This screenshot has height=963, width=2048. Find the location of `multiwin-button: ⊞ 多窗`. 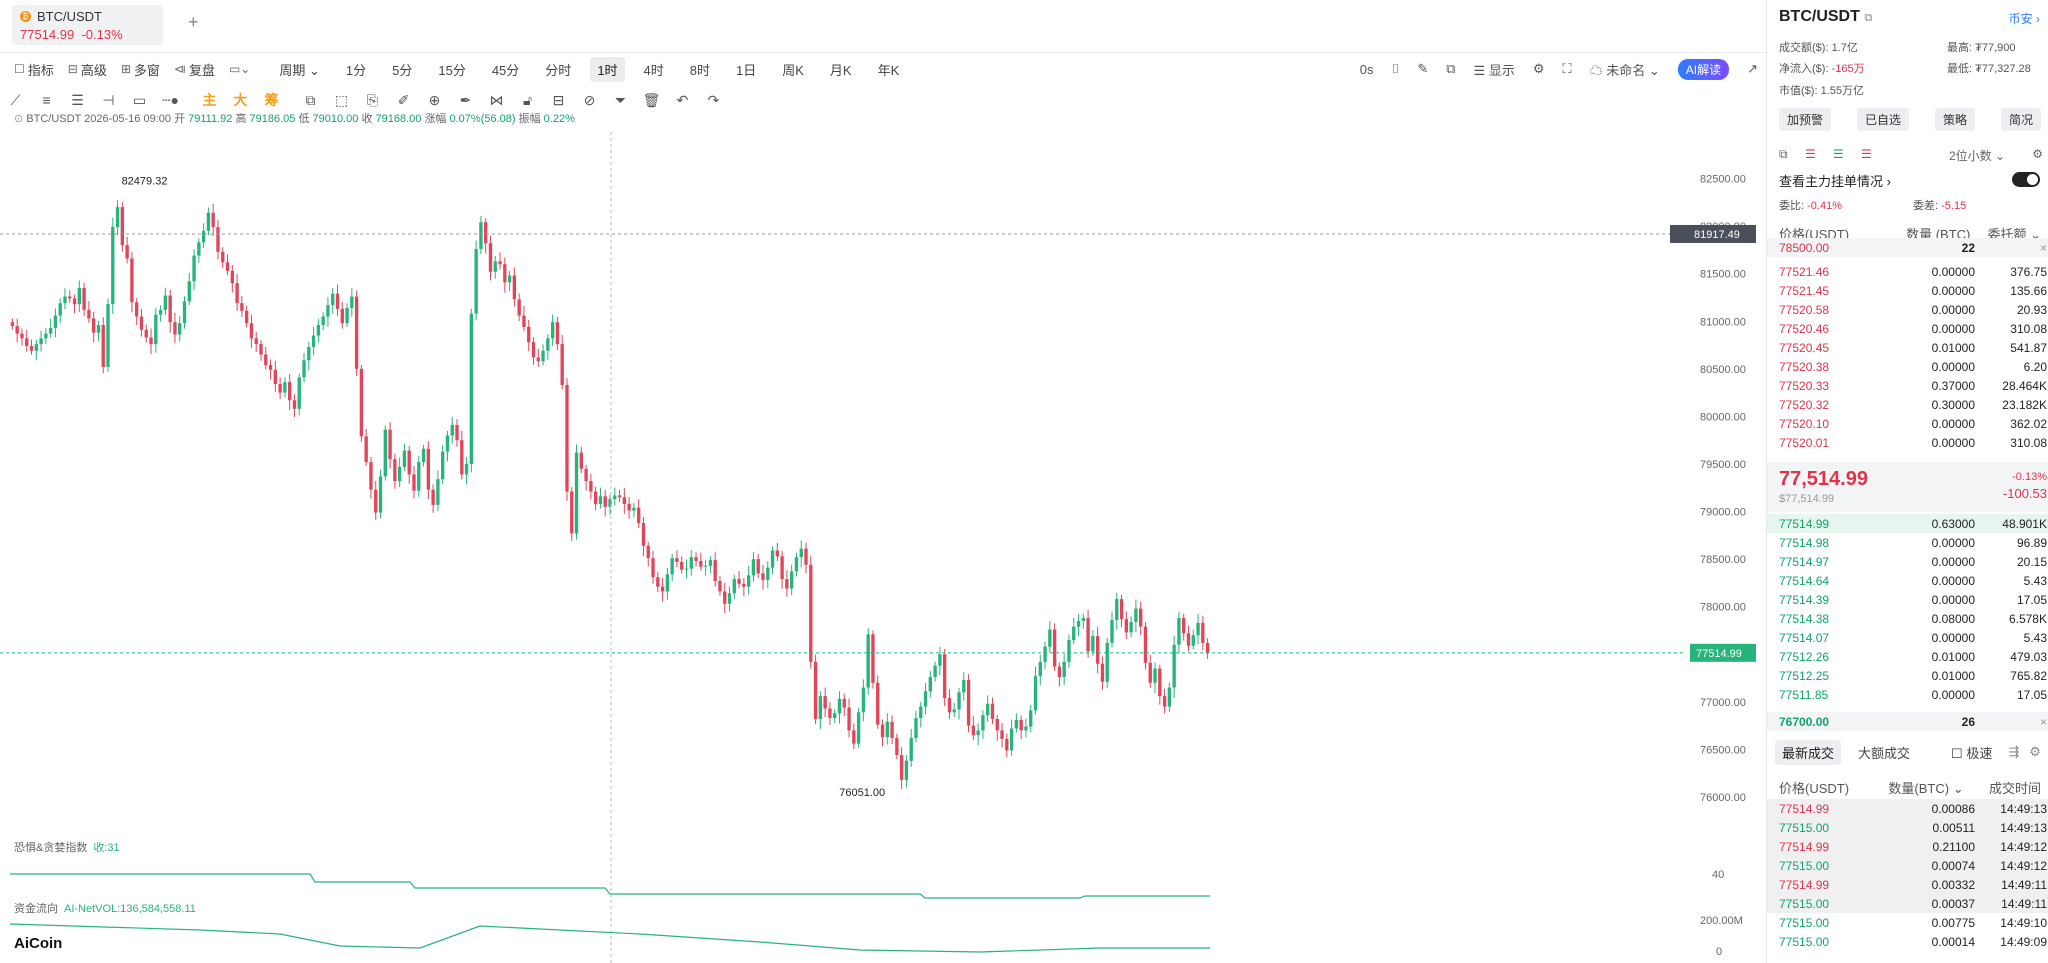

multiwin-button: ⊞ 多窗 is located at coordinates (140, 70).